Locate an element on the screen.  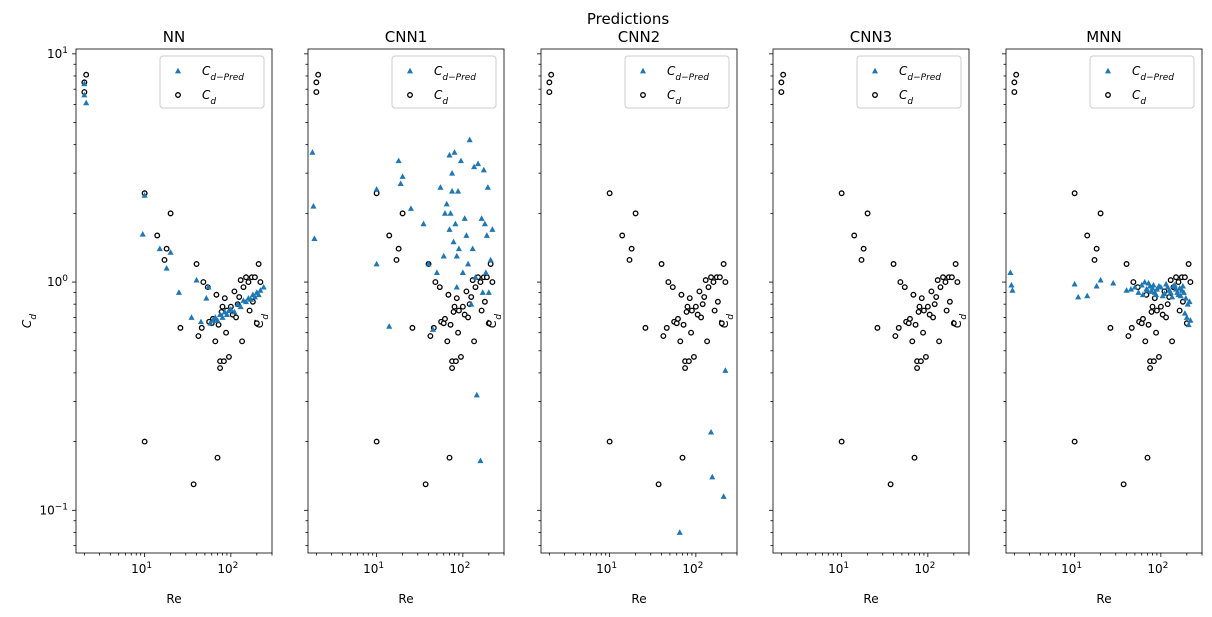
legend-label-sub: d is located at coordinates (213, 102).